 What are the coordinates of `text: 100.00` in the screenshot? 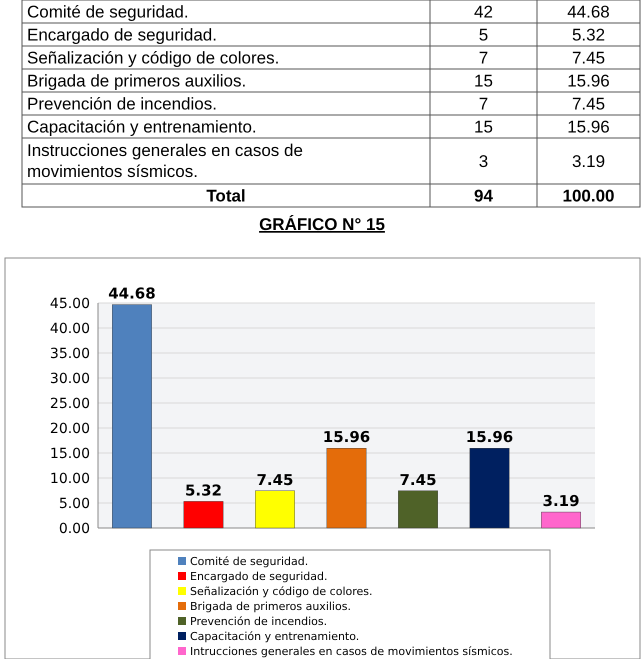 It's located at (588, 196).